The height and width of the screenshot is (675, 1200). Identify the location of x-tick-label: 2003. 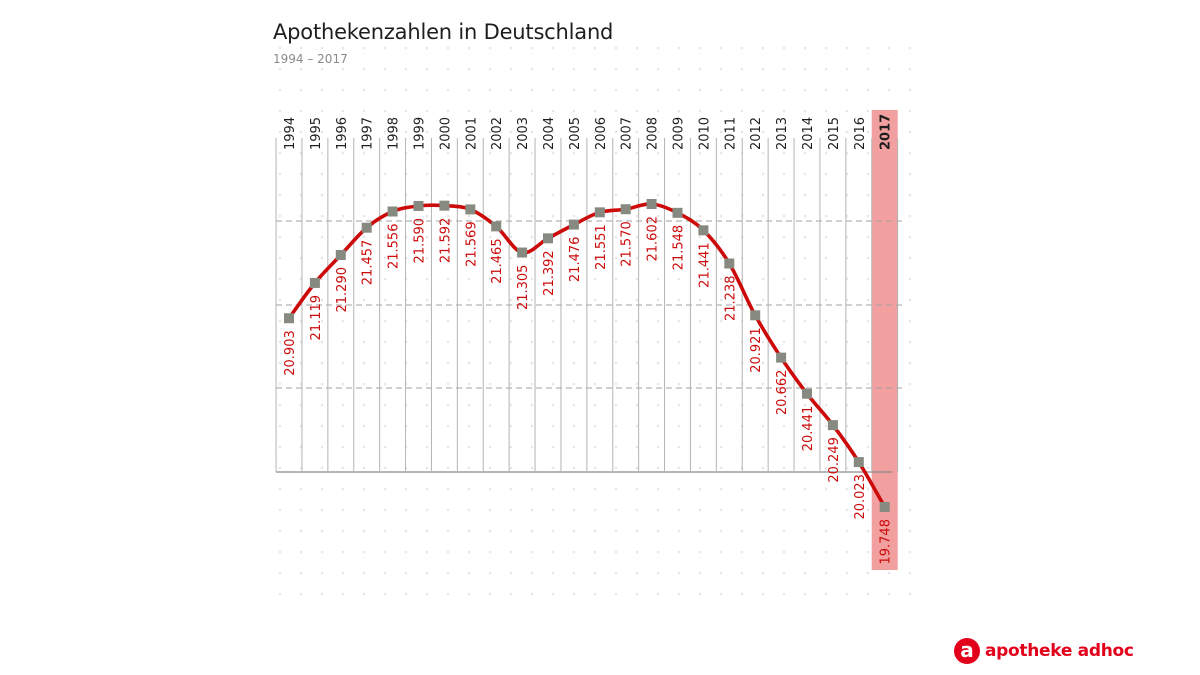
(523, 133).